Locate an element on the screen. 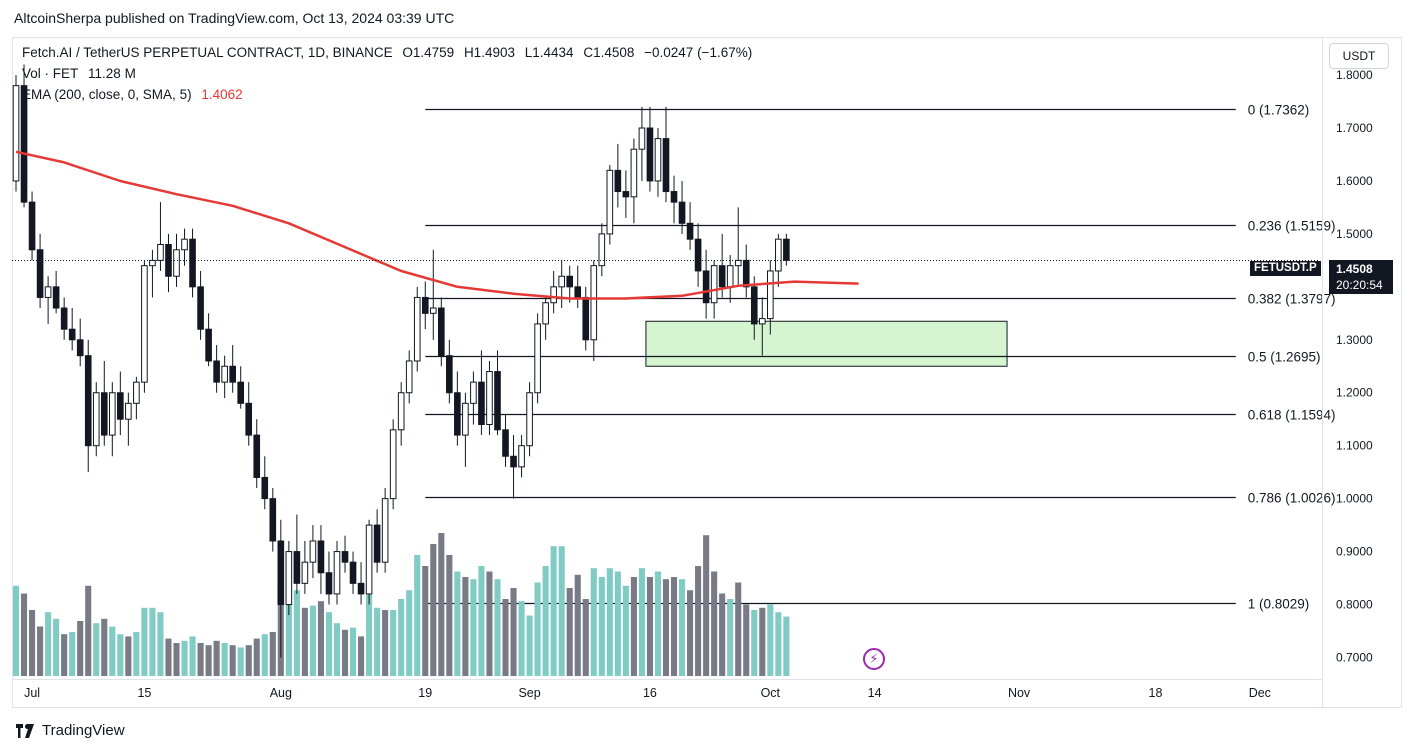 This screenshot has width=1413, height=755. price-tick-label: 0.8000 is located at coordinates (1354, 605).